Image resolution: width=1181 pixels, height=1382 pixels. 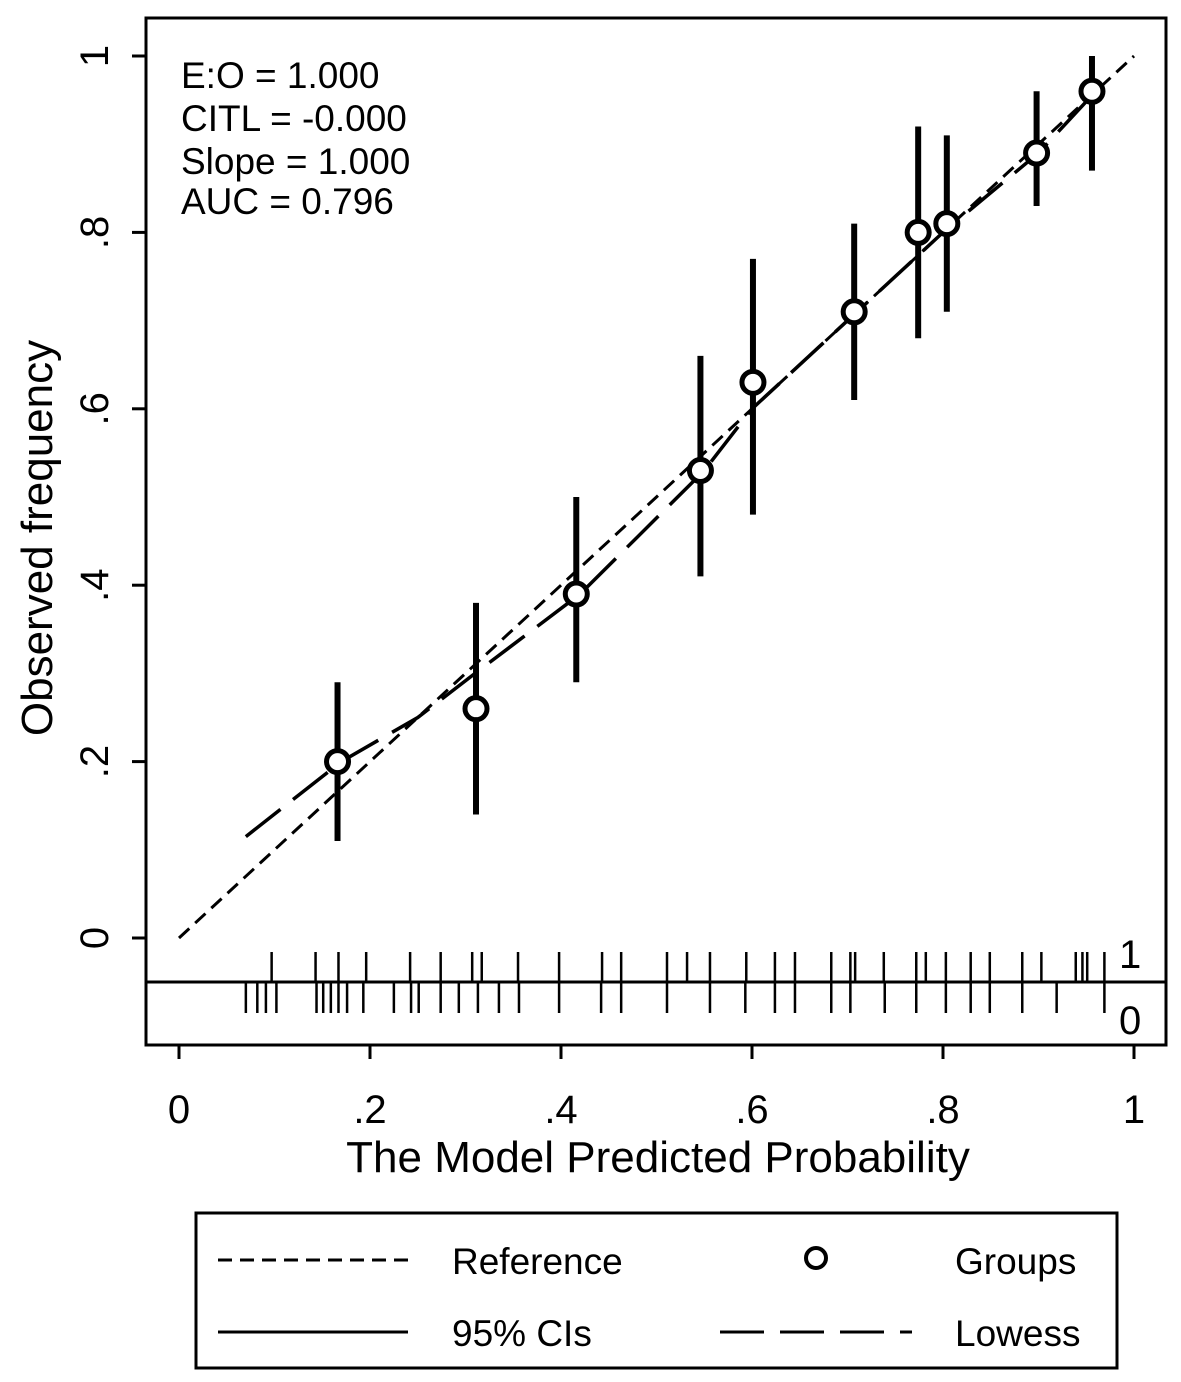 What do you see at coordinates (1015, 1261) in the screenshot?
I see `legend-label-groups: Groups` at bounding box center [1015, 1261].